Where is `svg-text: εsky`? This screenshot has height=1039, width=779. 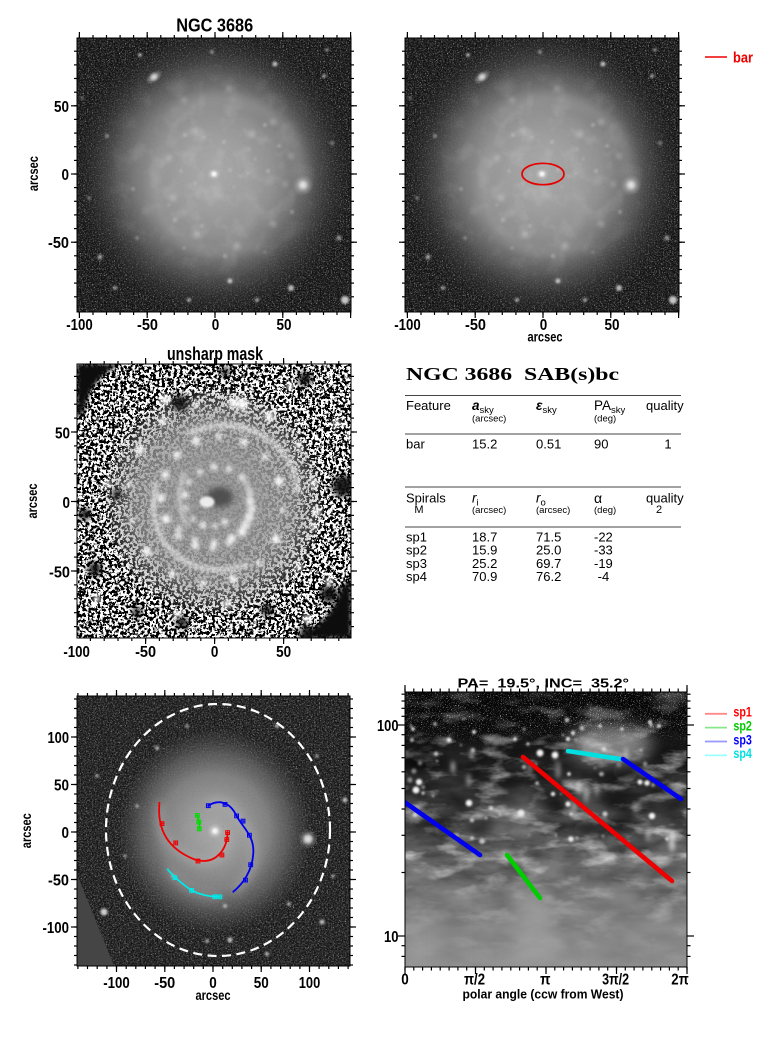 svg-text: εsky is located at coordinates (546, 407).